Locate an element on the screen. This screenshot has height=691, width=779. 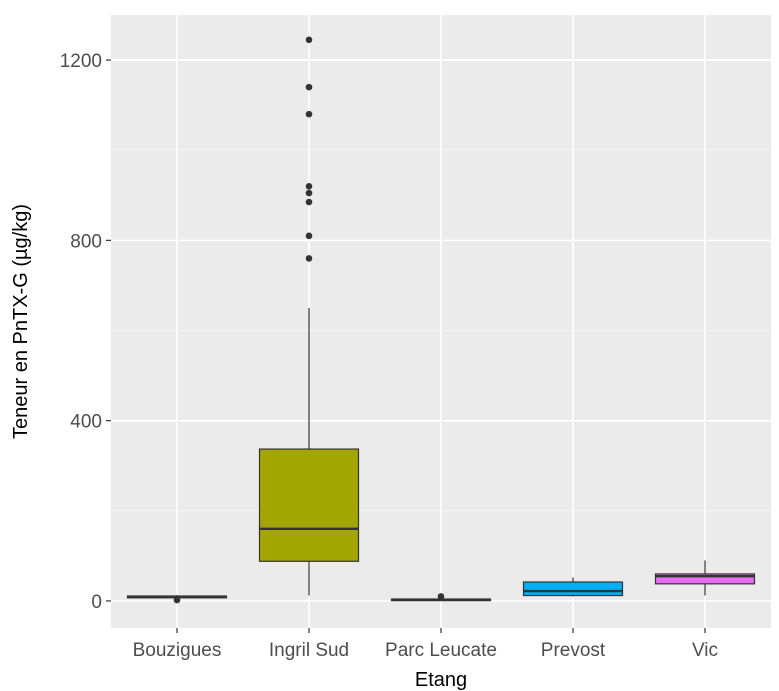
y-axis-ticks: 0 400 800 1200 is located at coordinates (85, 332).